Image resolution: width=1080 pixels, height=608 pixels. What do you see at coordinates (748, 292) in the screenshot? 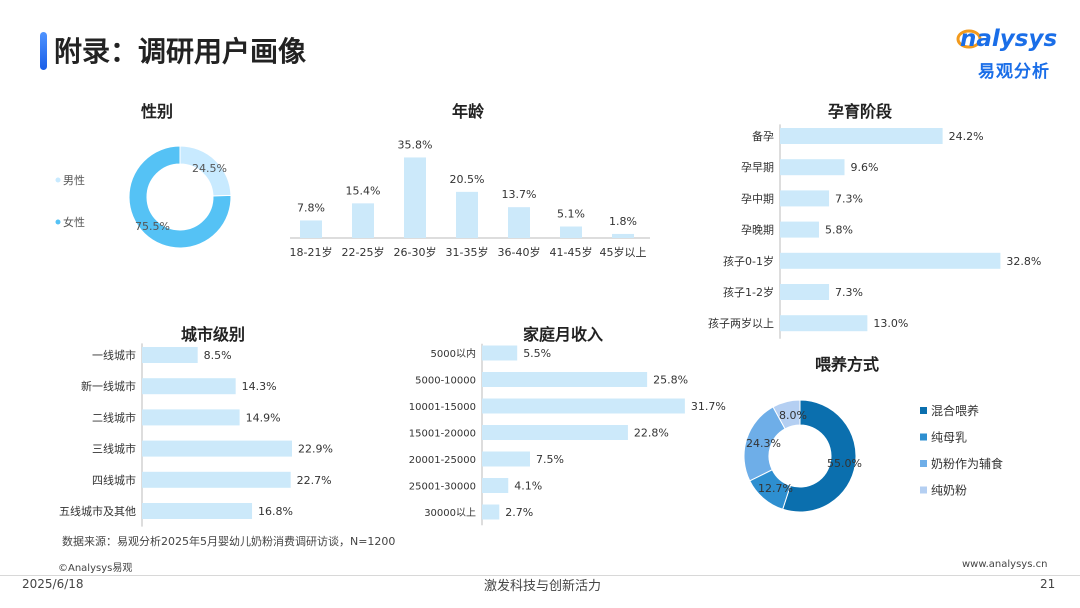
I see `pregnancy-category-label: 孩子1-2岁` at bounding box center [748, 292].